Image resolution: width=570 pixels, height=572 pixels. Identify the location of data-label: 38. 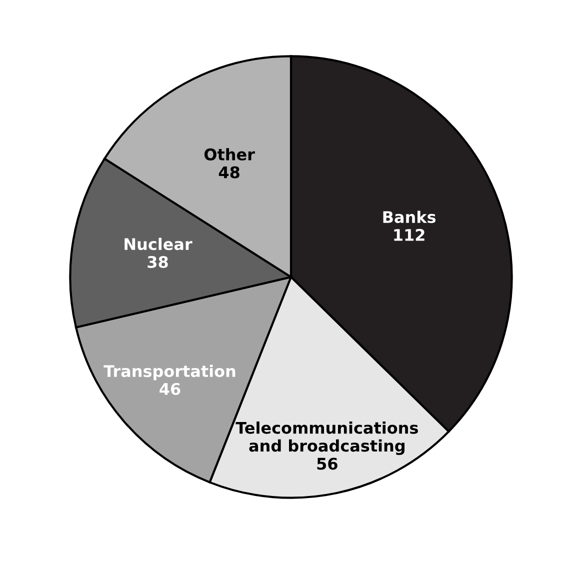
(158, 262).